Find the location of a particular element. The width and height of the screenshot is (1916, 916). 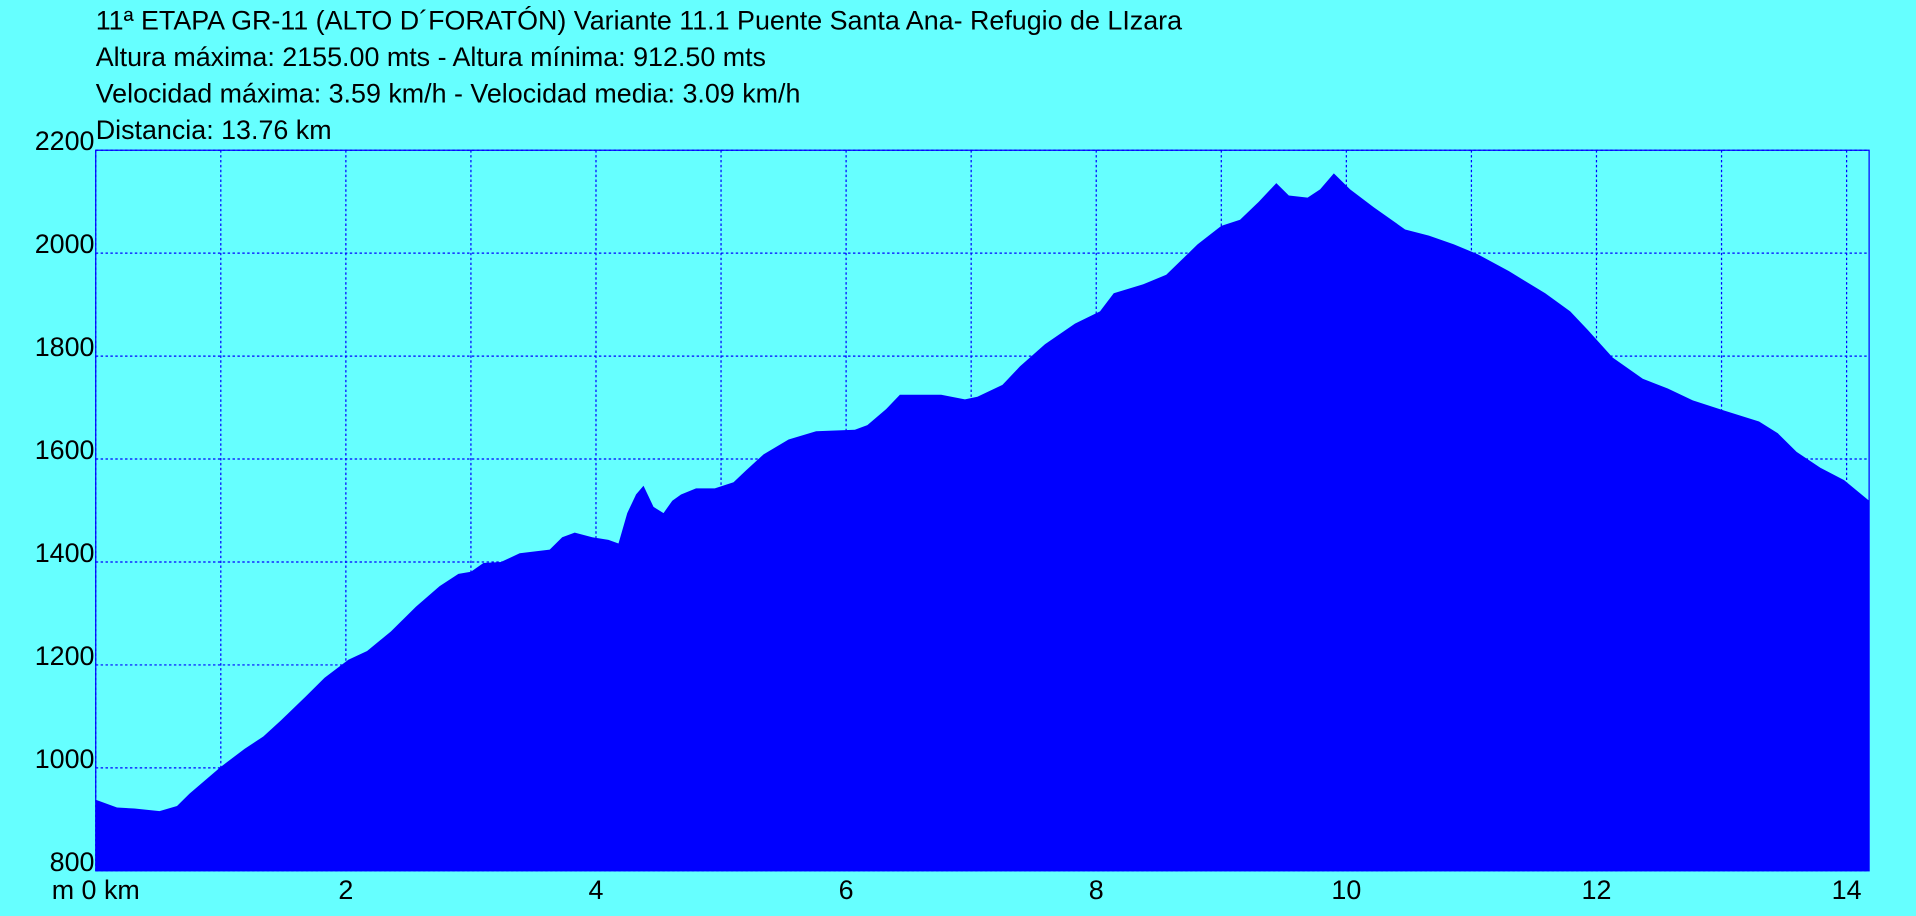

y-tick-label: 1800 is located at coordinates (65, 347).